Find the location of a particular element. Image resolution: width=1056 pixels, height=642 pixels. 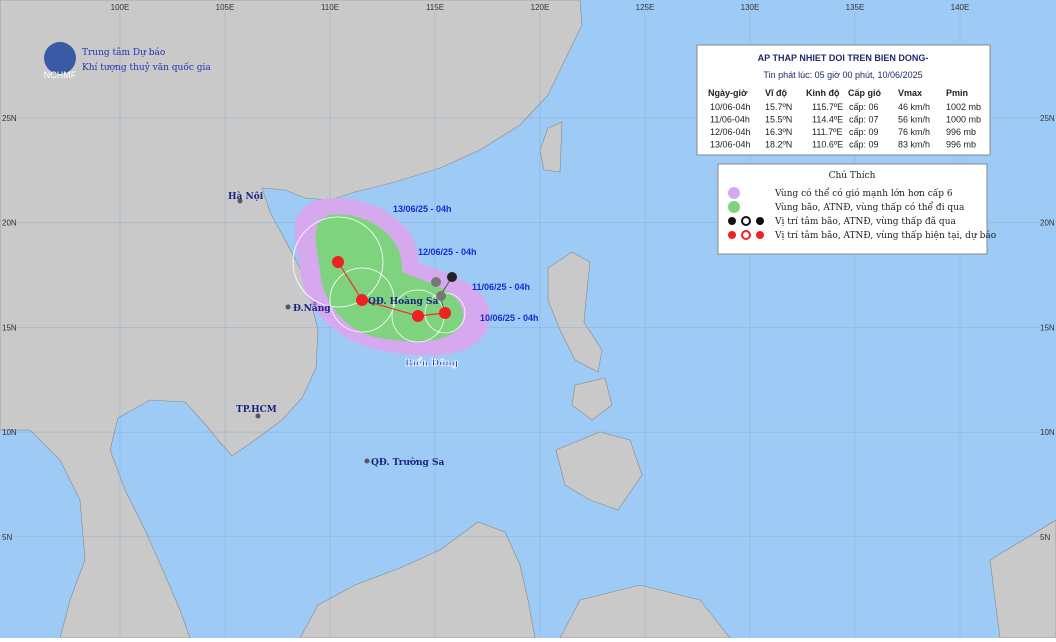

table-cell: 76 km/h is located at coordinates (914, 132).